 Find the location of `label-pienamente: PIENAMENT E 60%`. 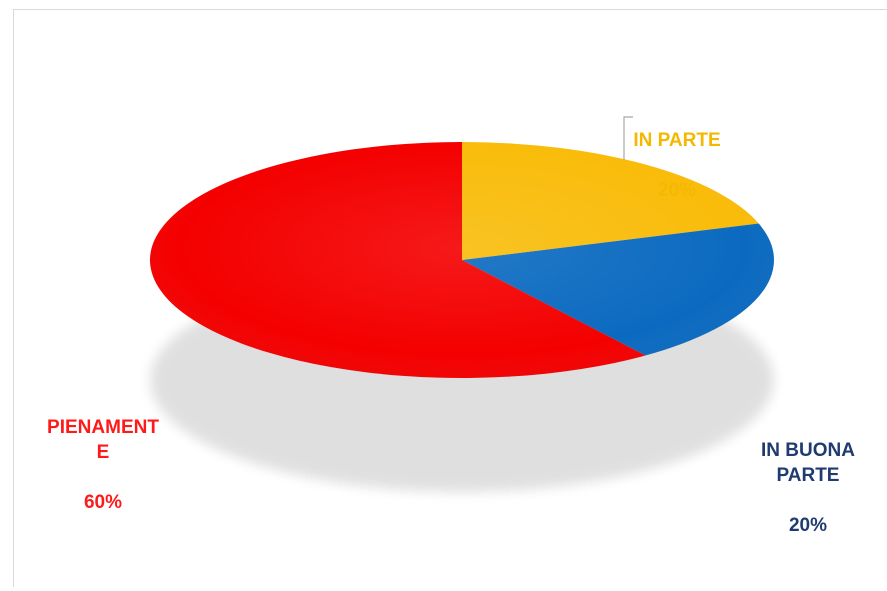

label-pienamente: PIENAMENT E 60% is located at coordinates (103, 465).